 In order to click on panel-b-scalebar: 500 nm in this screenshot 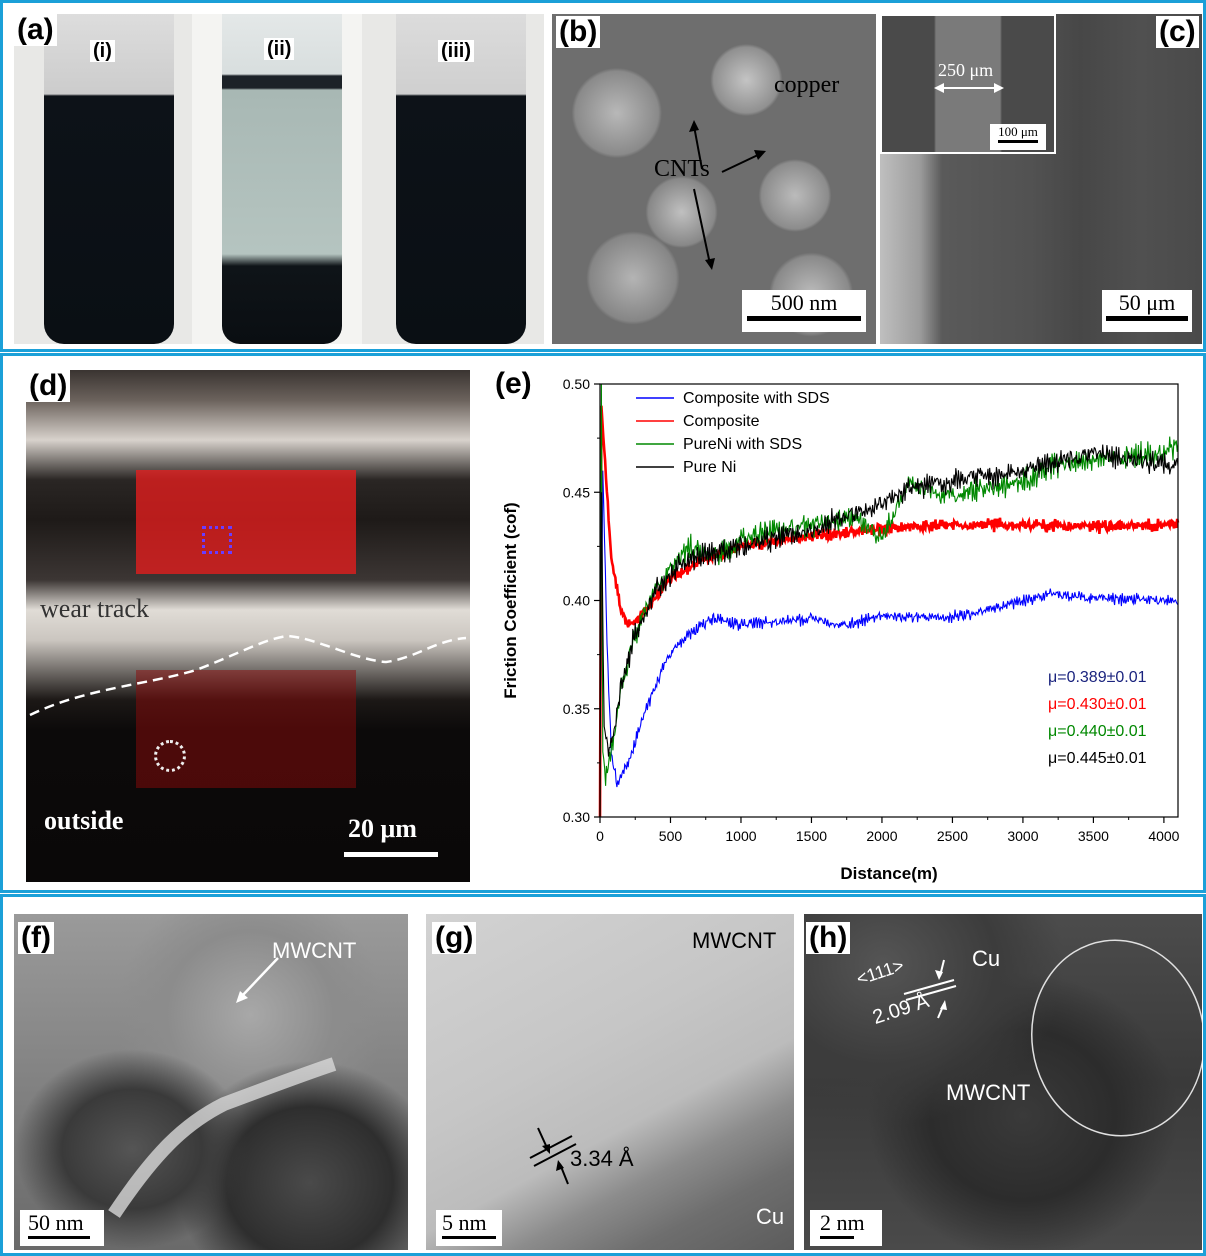, I will do `click(804, 311)`.